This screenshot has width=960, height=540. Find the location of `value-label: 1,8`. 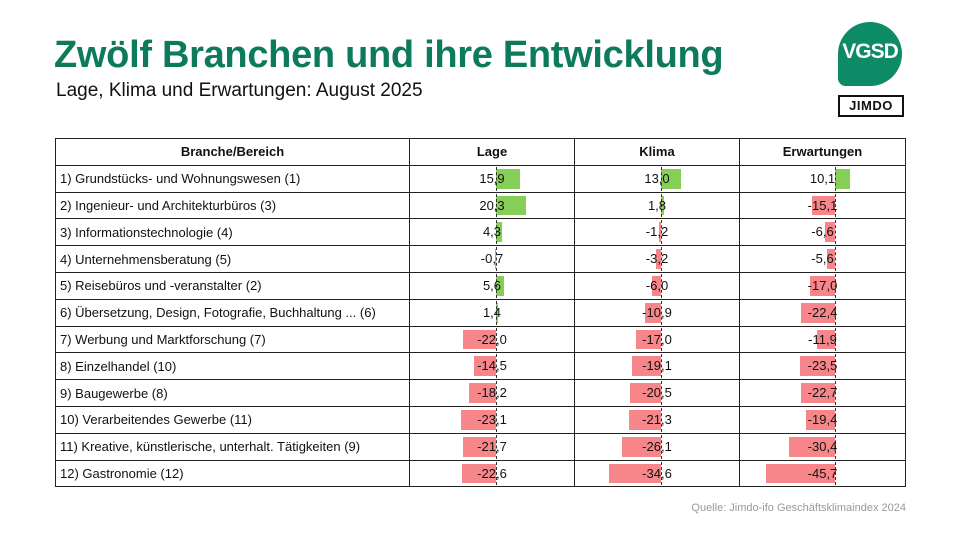

value-label: 1,8 is located at coordinates (657, 205).